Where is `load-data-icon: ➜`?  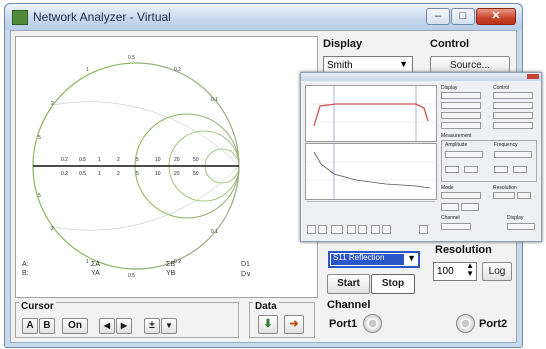 load-data-icon: ➜ is located at coordinates (294, 324).